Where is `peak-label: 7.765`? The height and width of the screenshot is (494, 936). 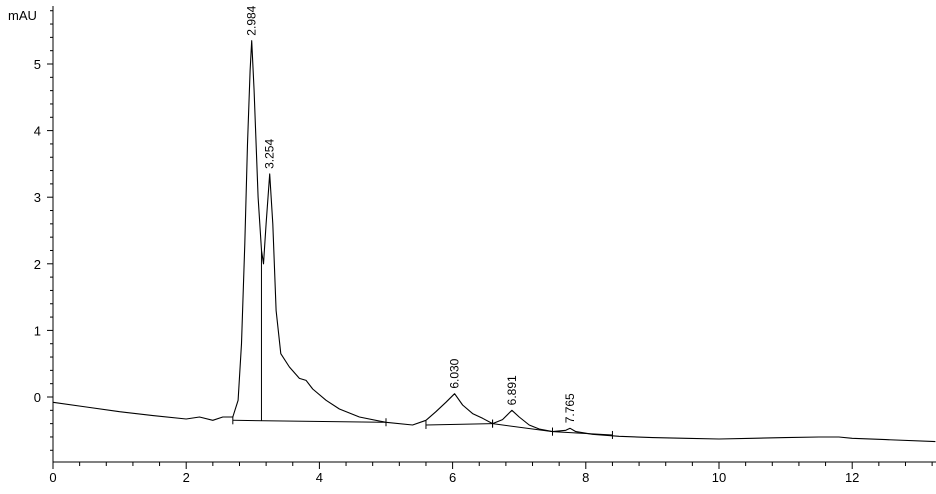
peak-label: 7.765 is located at coordinates (570, 408).